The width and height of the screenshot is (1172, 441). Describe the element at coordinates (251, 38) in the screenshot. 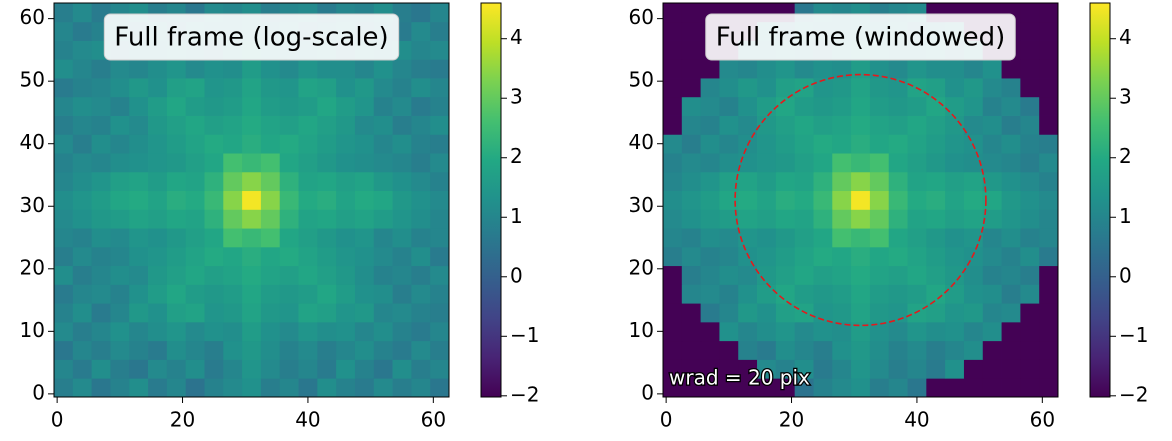

I see `panel-title: Full frame (log-scale)` at that location.